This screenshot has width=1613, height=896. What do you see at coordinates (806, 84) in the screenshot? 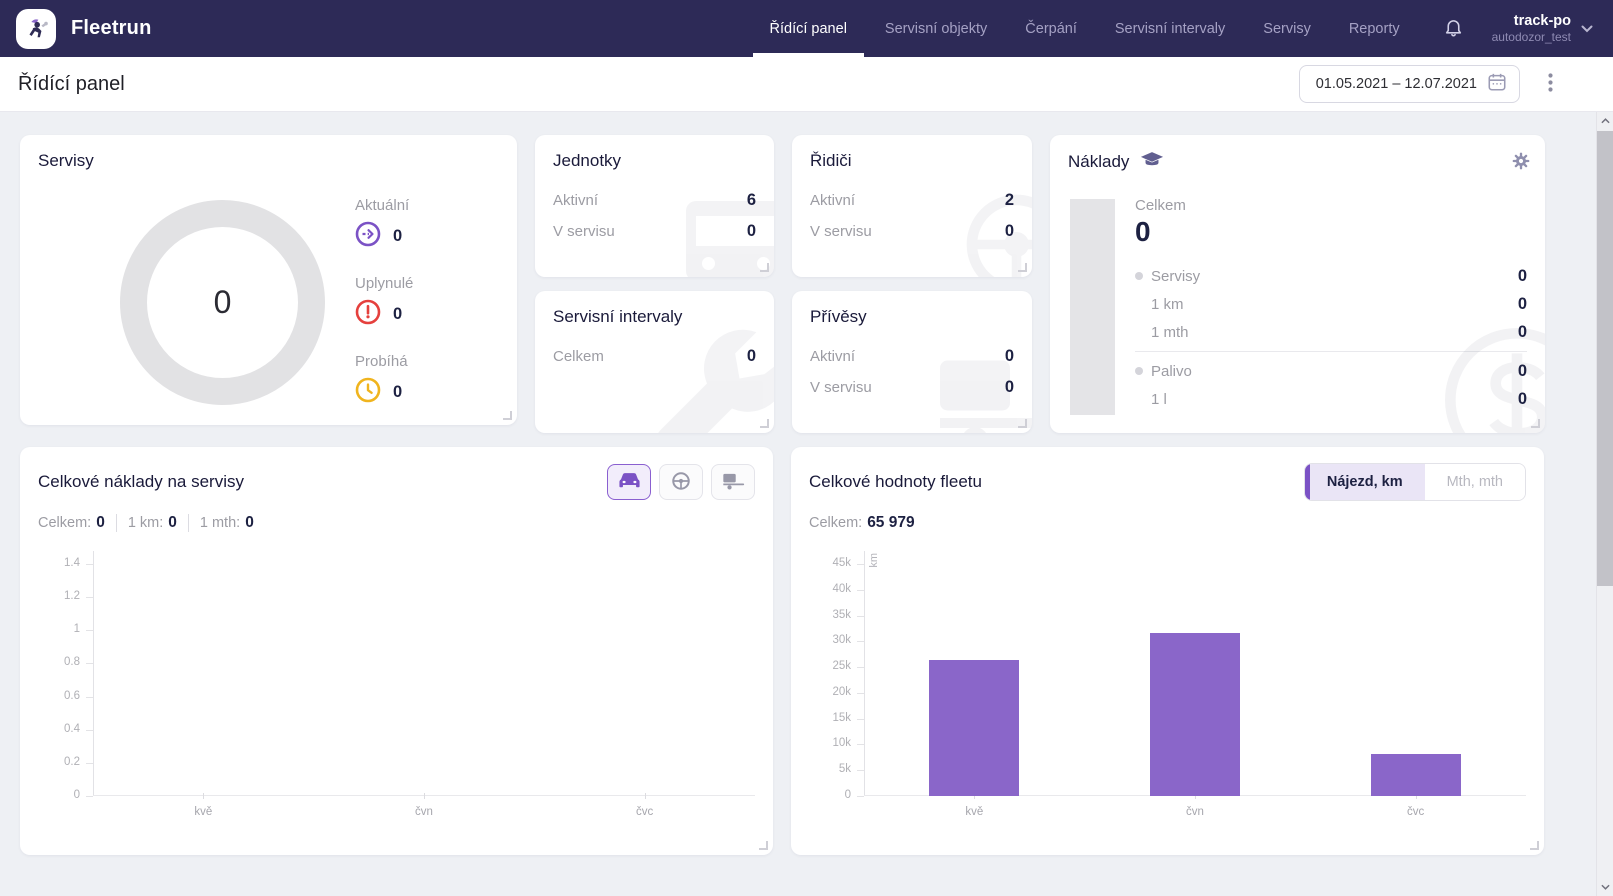
I see `page-header: Řídící panel 01.05.2021 – 12.07.2021` at bounding box center [806, 84].